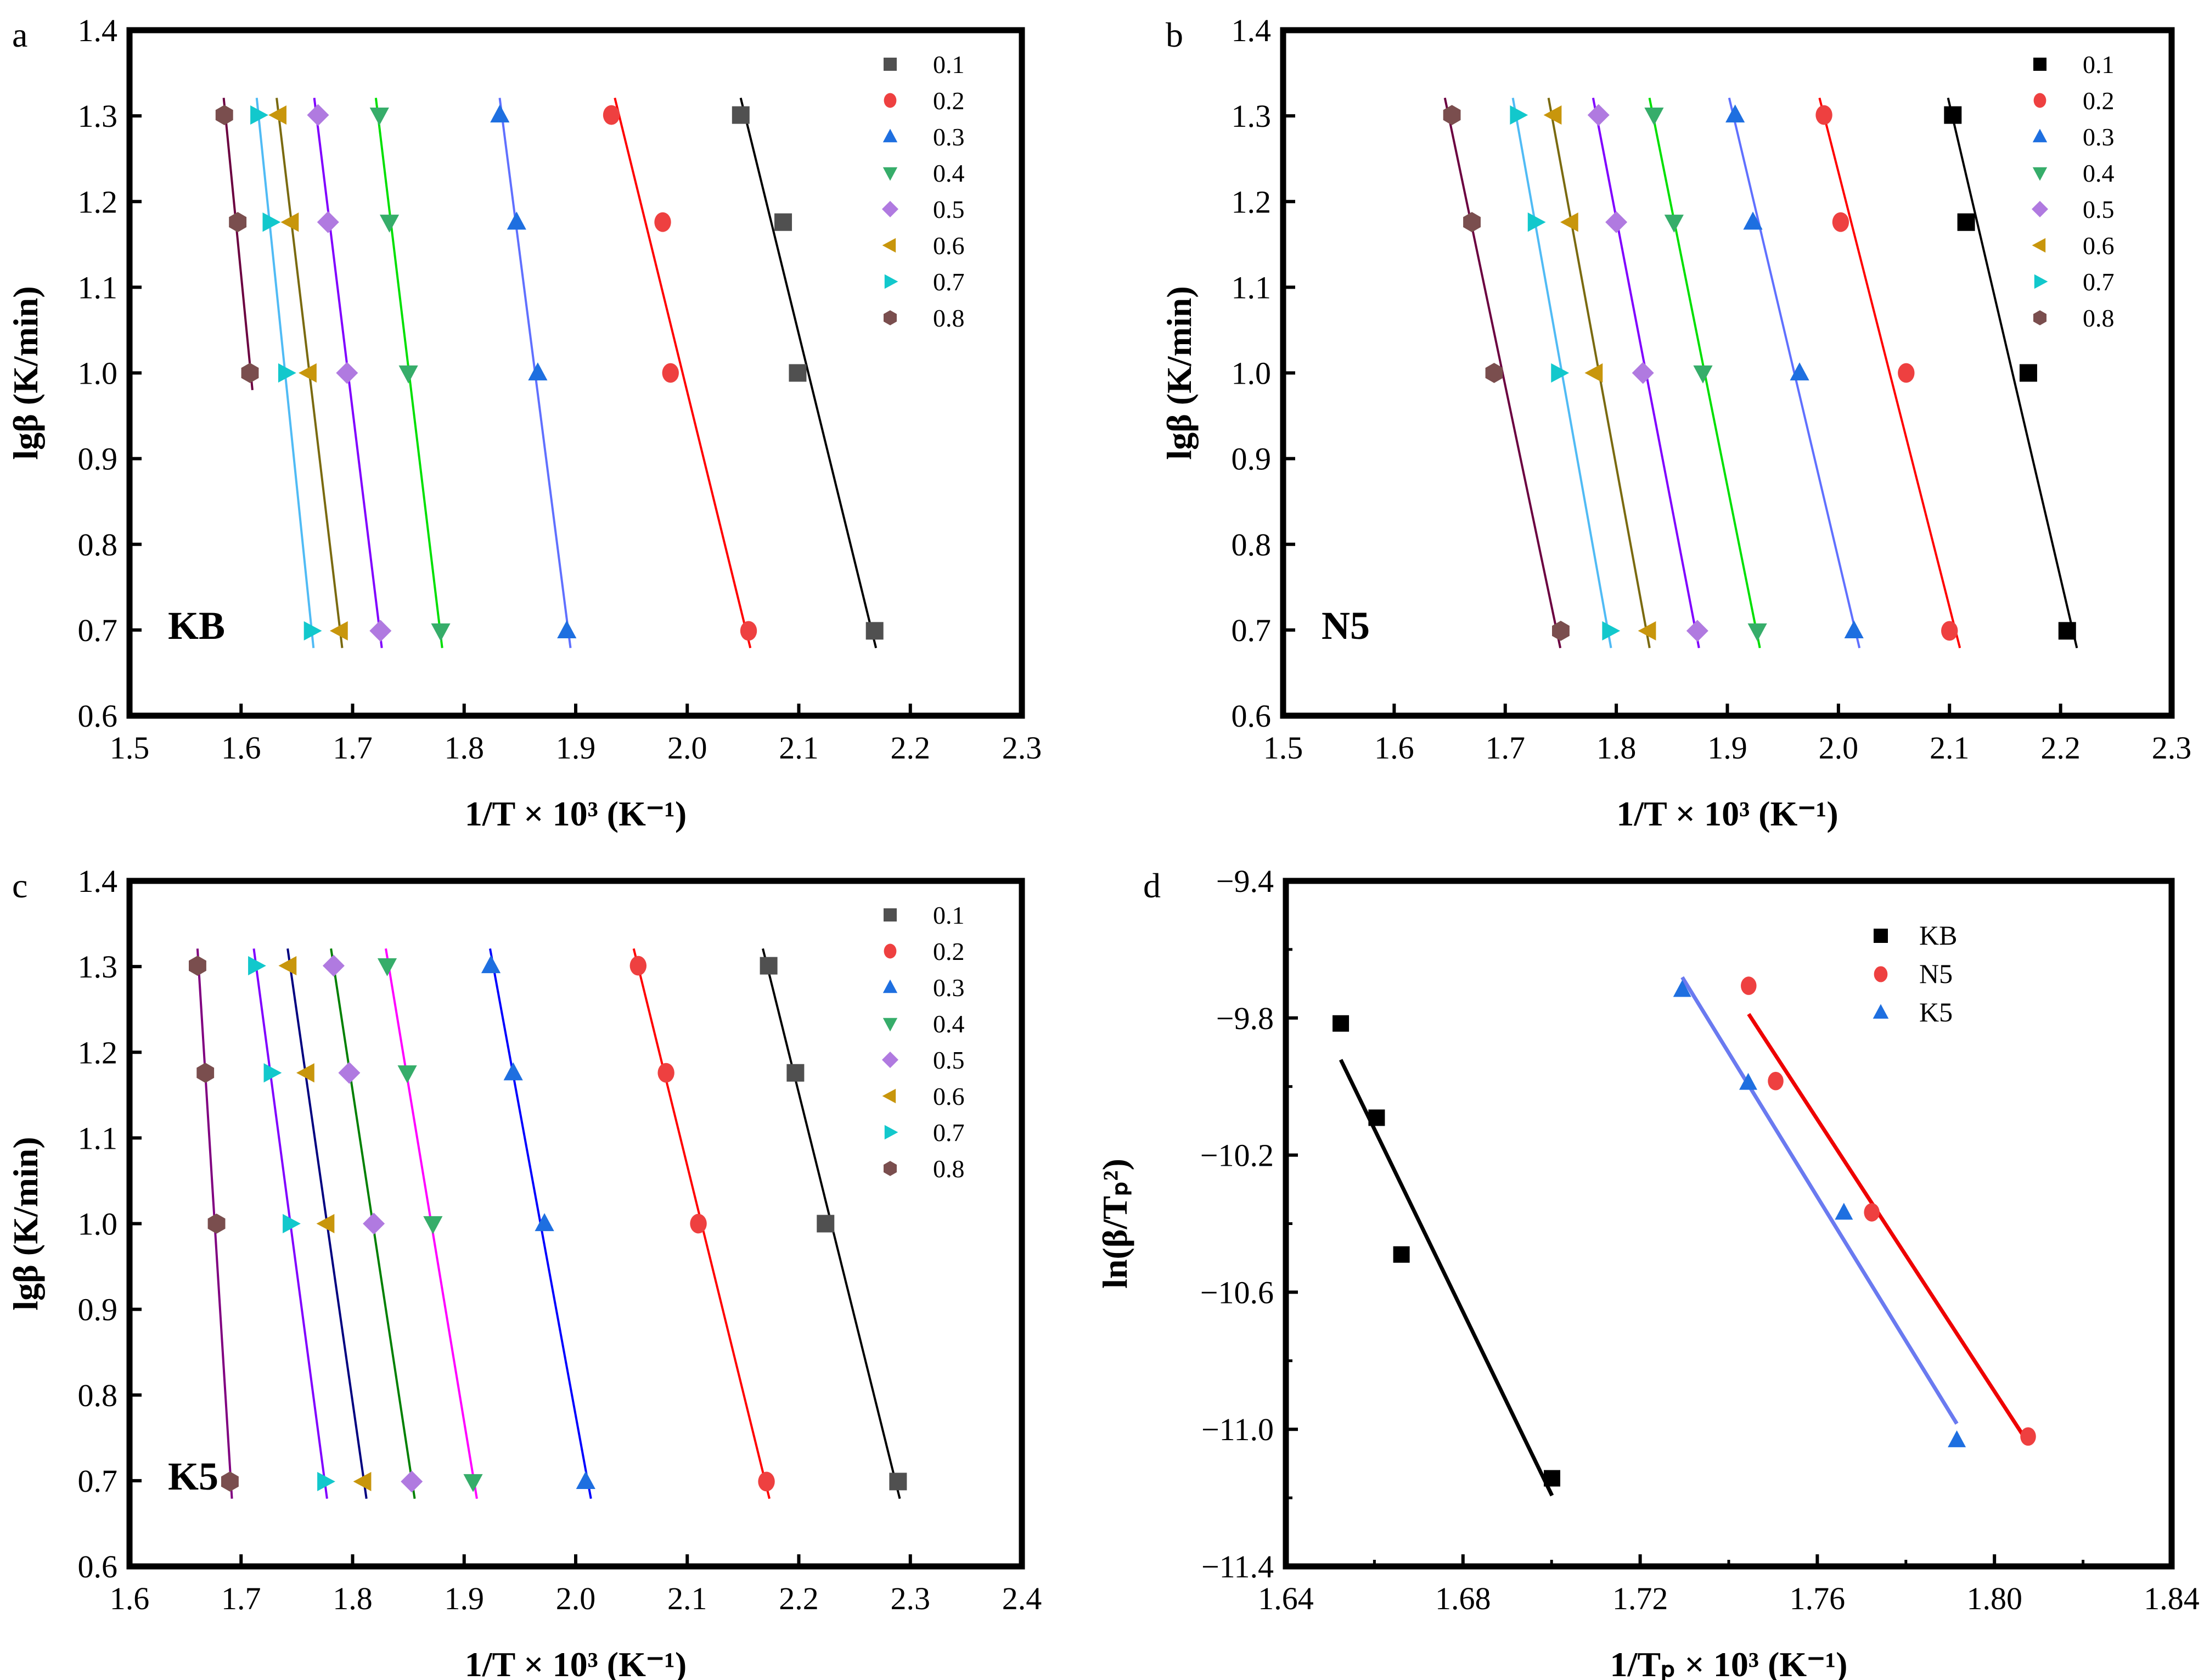 The height and width of the screenshot is (1680, 2204). Describe the element at coordinates (923, 191) in the screenshot. I see `legend: 0.1 0.2 0.3 0.4 0.5 0.6 0.7 0.8` at that location.